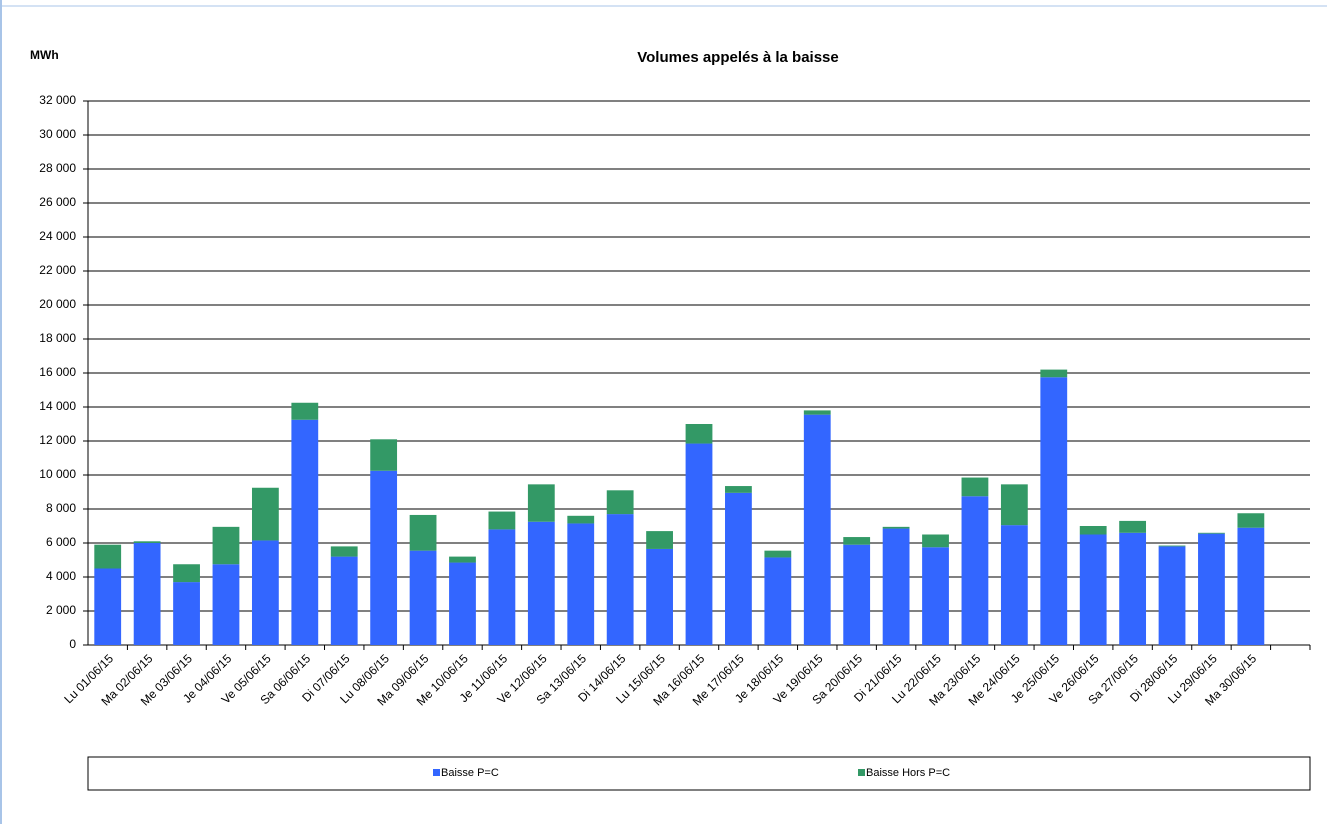 The height and width of the screenshot is (824, 1327). What do you see at coordinates (738, 57) in the screenshot?
I see `chart-title: Volumes appelés à la baisse` at bounding box center [738, 57].